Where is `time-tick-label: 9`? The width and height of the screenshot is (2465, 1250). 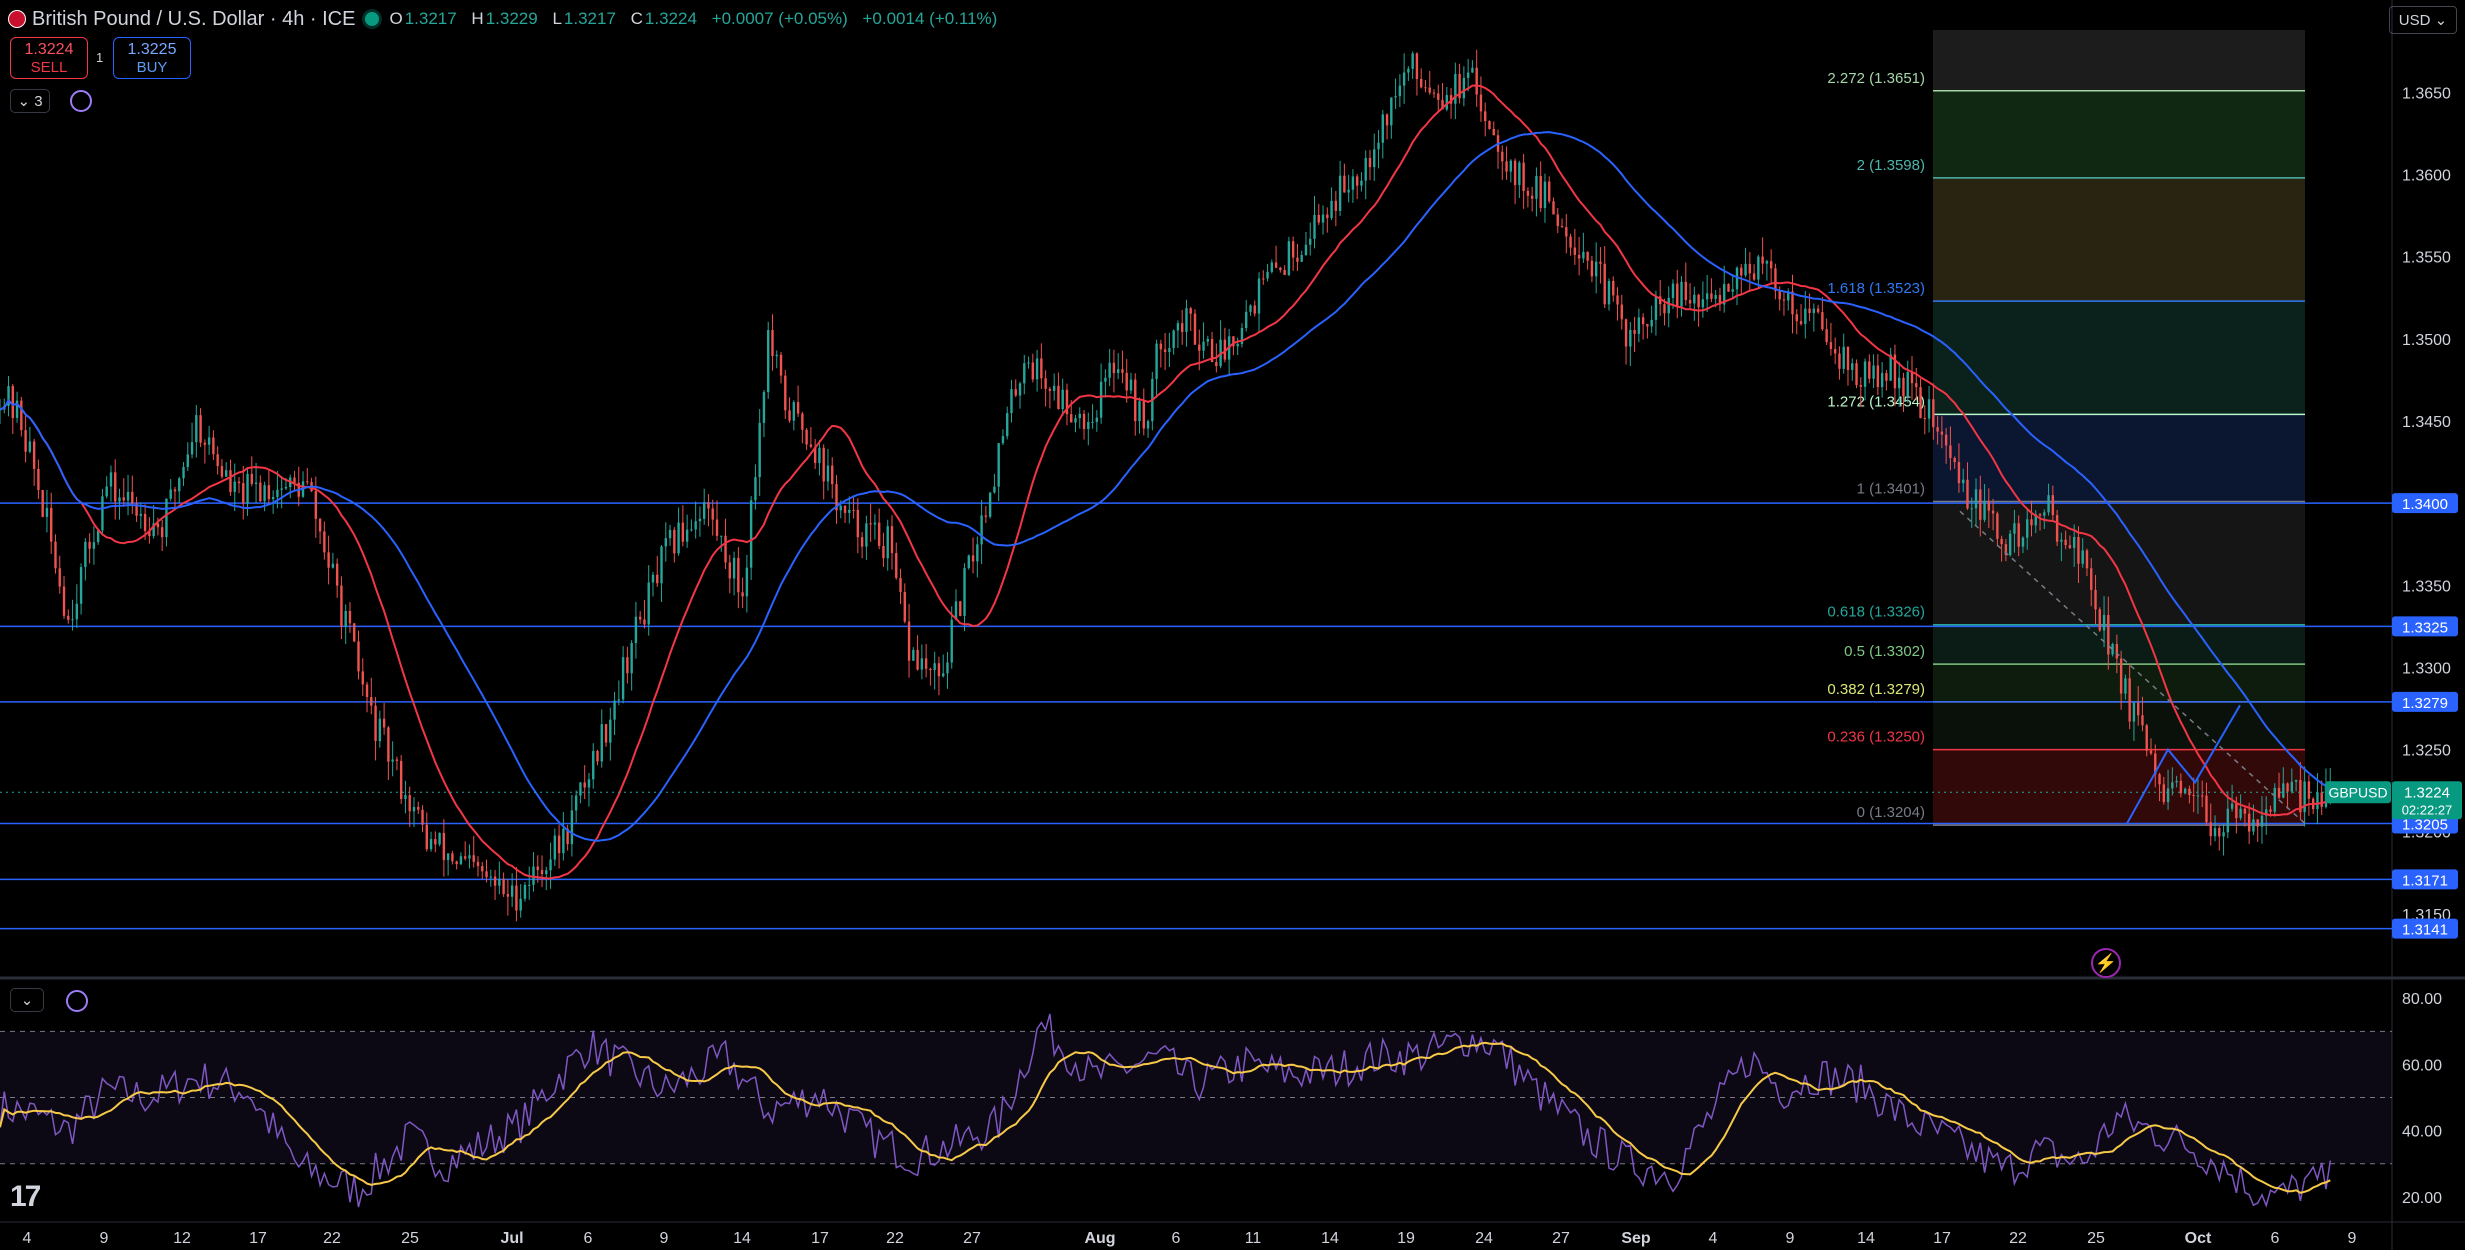 time-tick-label: 9 is located at coordinates (1790, 1238).